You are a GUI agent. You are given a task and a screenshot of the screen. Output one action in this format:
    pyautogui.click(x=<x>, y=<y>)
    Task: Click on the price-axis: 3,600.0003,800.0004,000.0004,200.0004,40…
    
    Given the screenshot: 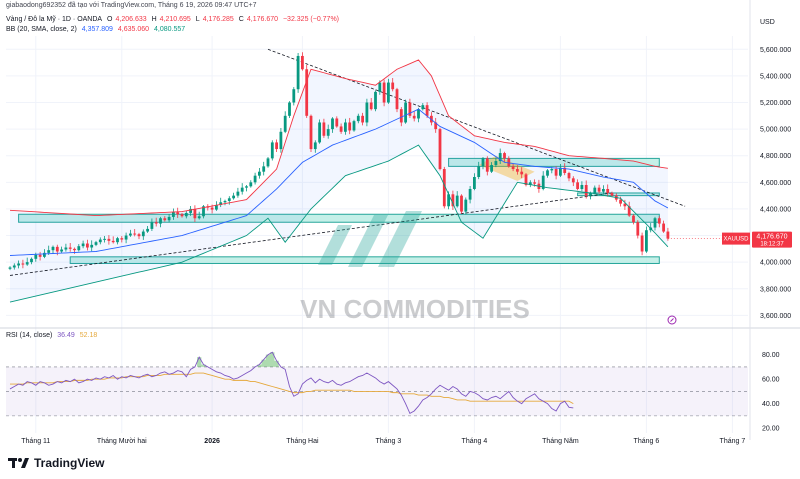 What is the action you would take?
    pyautogui.click(x=775, y=183)
    